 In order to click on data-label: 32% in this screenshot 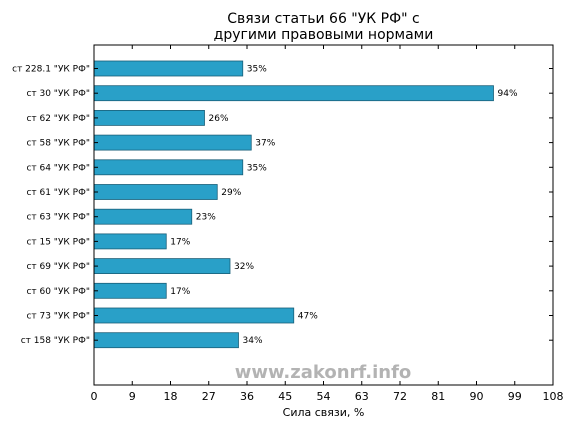, I will do `click(244, 267)`.